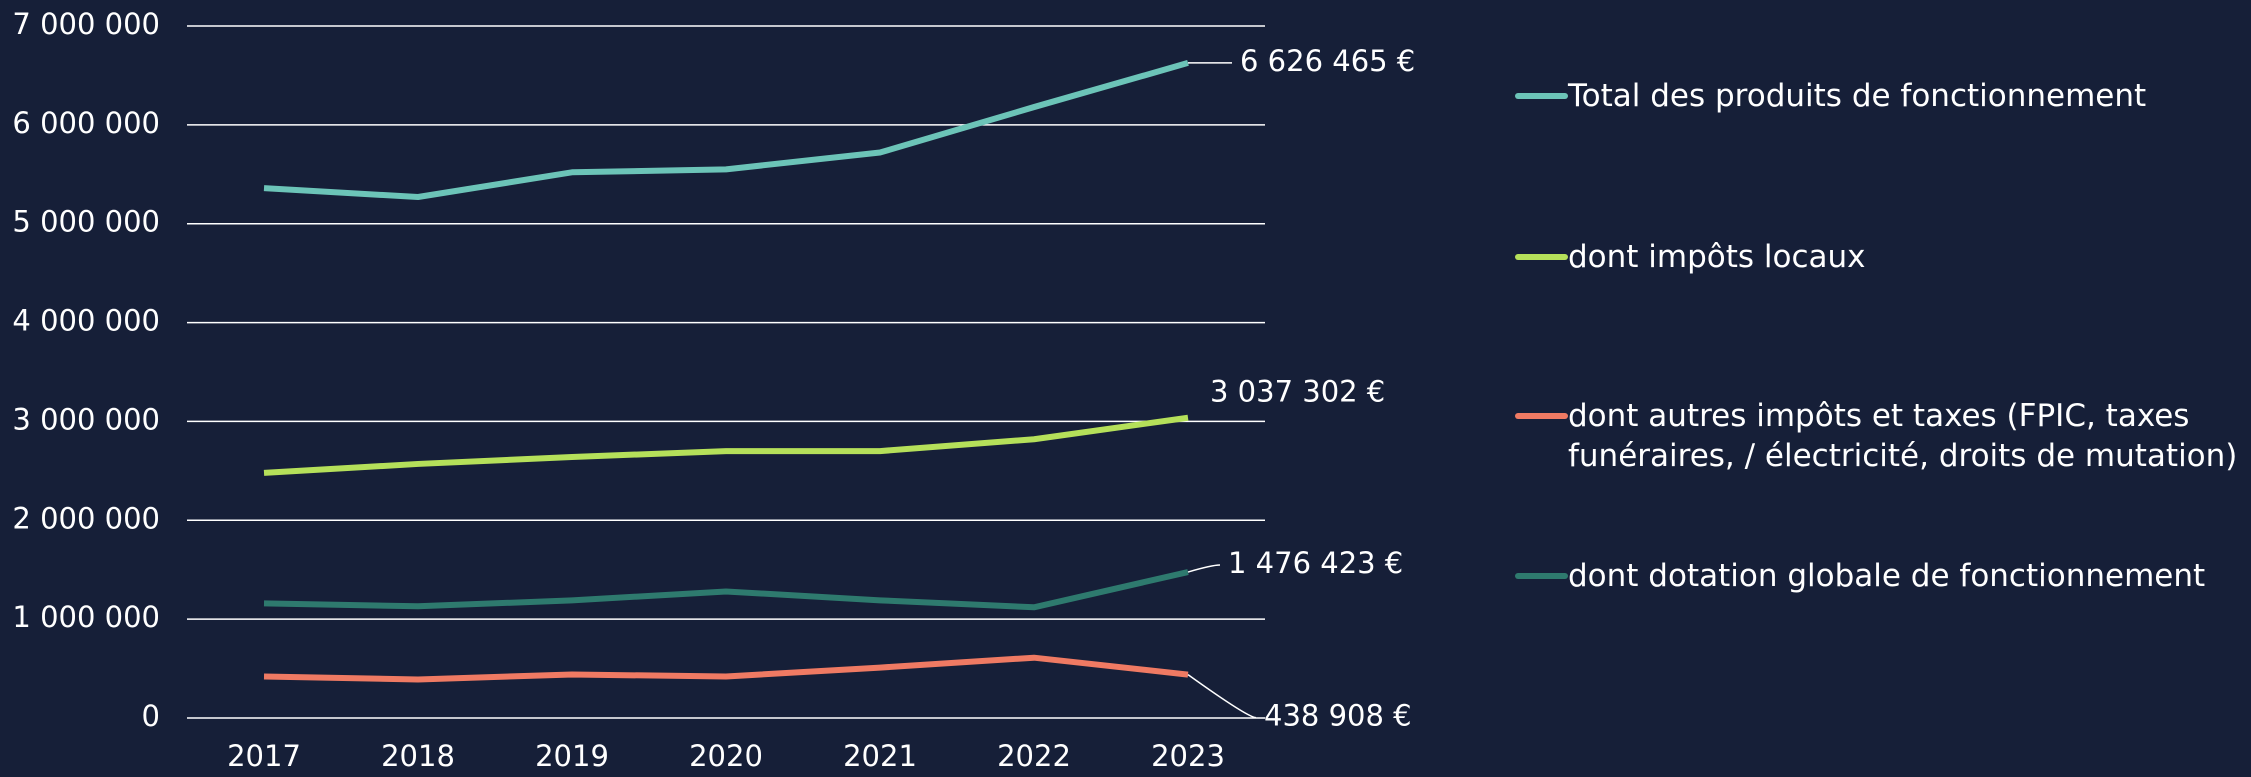 Image resolution: width=2251 pixels, height=777 pixels. What do you see at coordinates (86, 321) in the screenshot?
I see `y-tick-label: 4 000 000` at bounding box center [86, 321].